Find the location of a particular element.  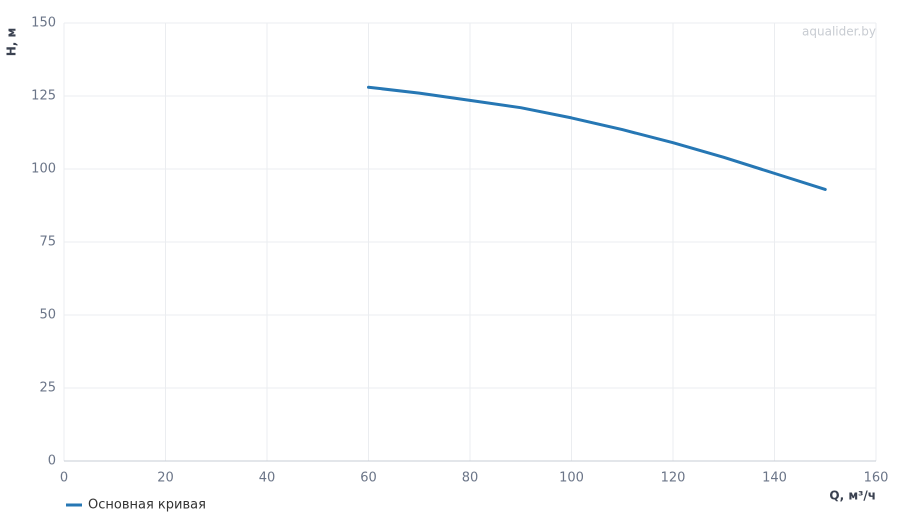

x-tick-label: 120 is located at coordinates (673, 478).